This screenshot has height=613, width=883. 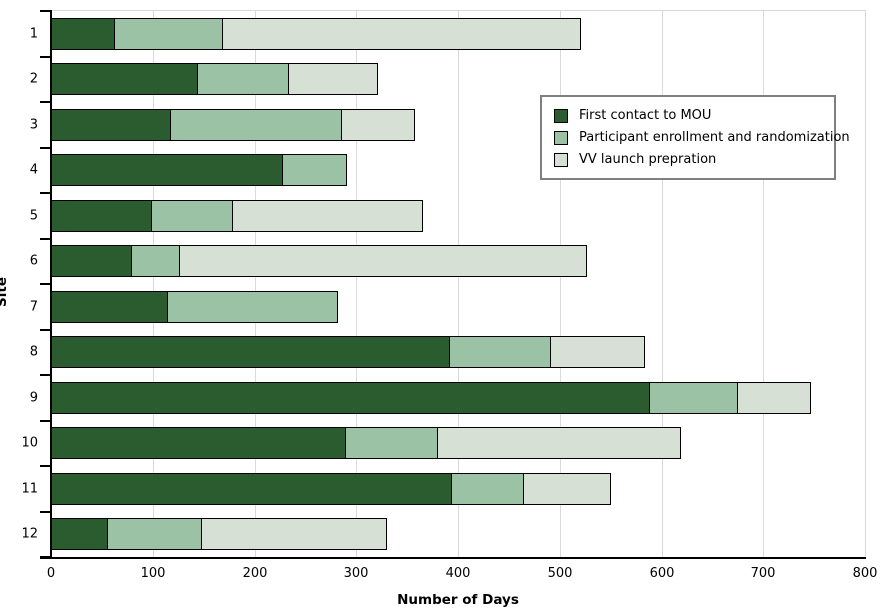 I want to click on bar-site11-seg3, so click(x=567, y=489).